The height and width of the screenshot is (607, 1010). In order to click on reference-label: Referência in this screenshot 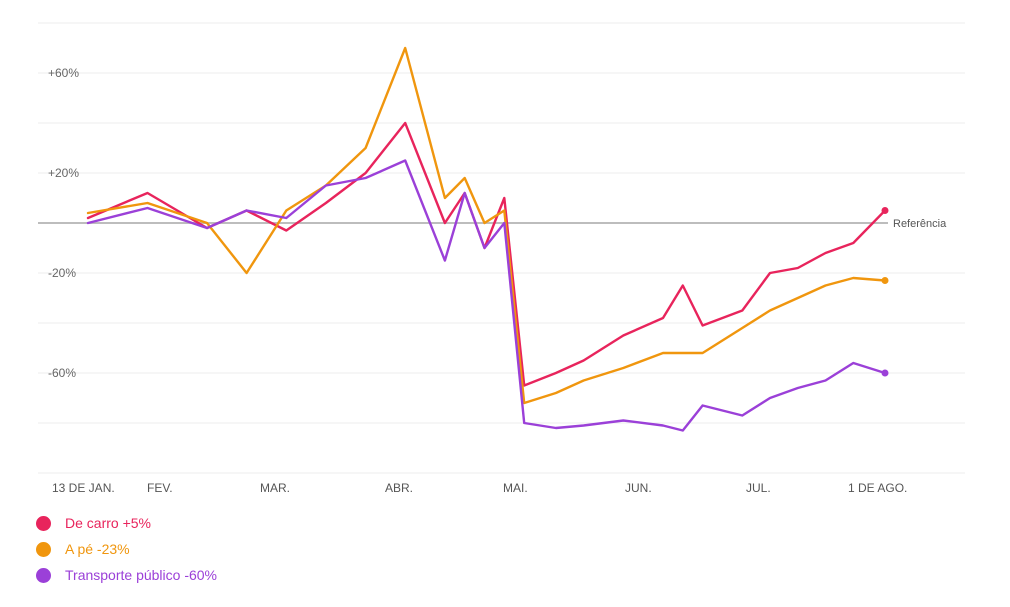, I will do `click(920, 224)`.